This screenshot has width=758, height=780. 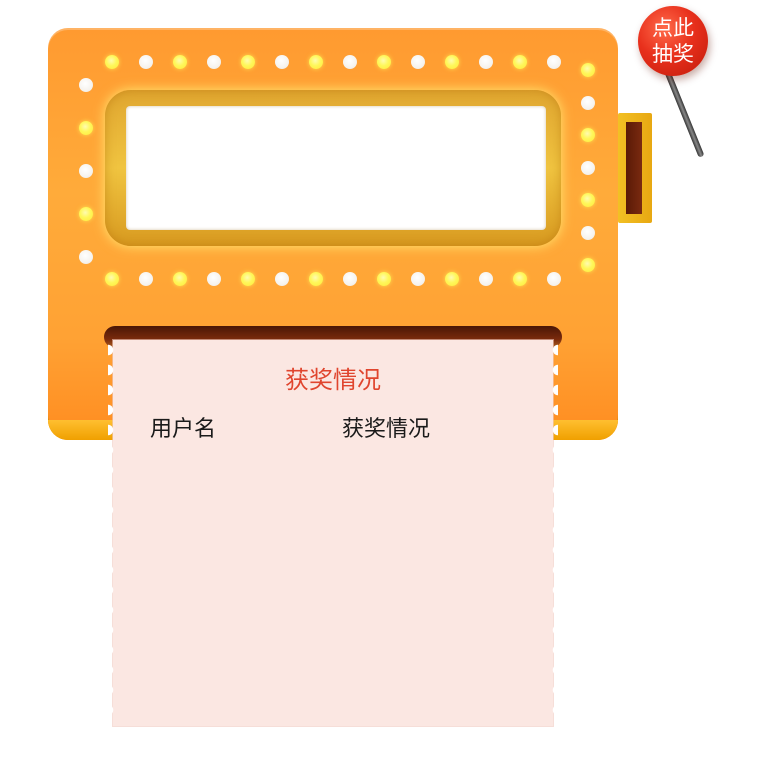 What do you see at coordinates (673, 41) in the screenshot?
I see `draw-lottery-button: 点此 抽奖` at bounding box center [673, 41].